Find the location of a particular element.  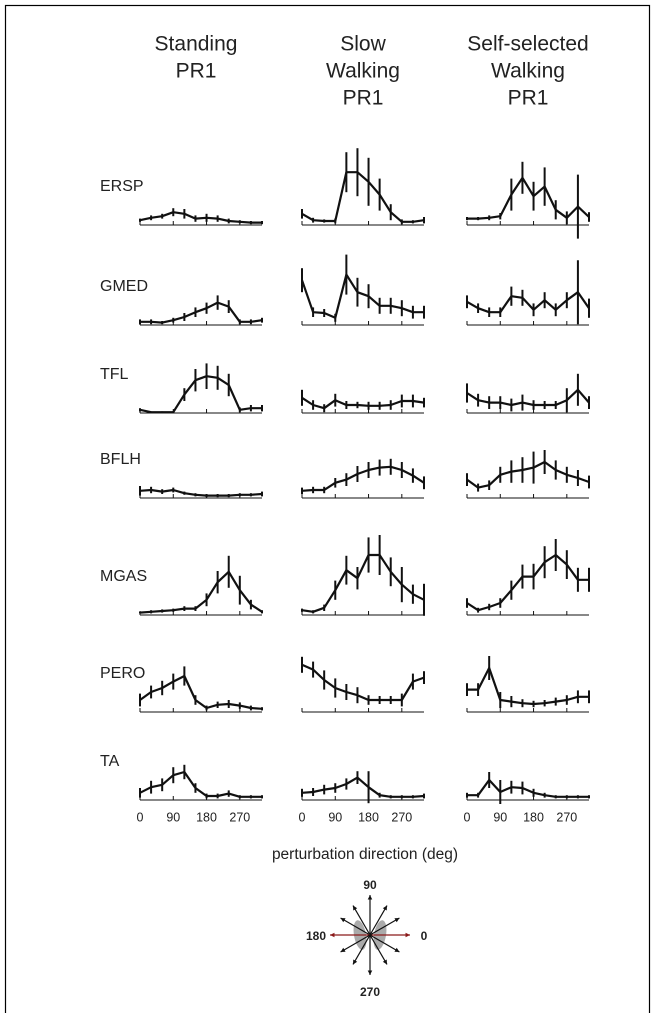

compass-label: 270 is located at coordinates (370, 992).